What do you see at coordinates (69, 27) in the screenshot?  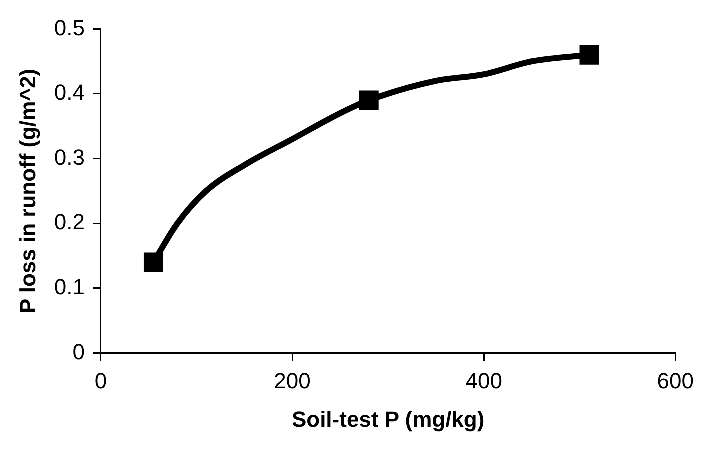 I see `y-tick-label: 0.5` at bounding box center [69, 27].